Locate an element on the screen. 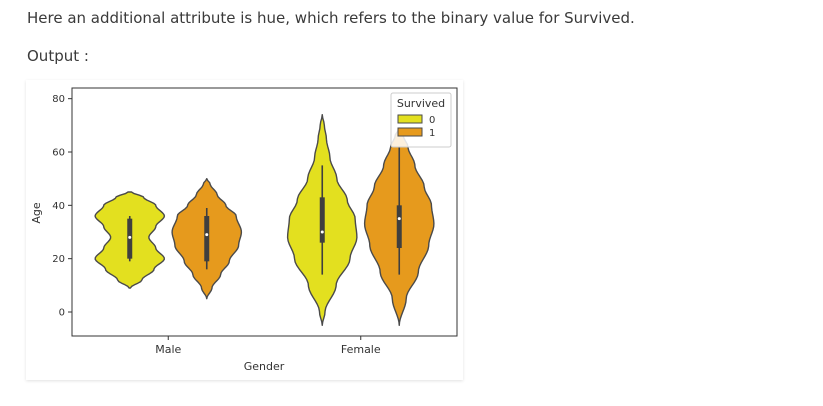 This screenshot has width=823, height=406. y-tick-label: 20 is located at coordinates (58, 259).